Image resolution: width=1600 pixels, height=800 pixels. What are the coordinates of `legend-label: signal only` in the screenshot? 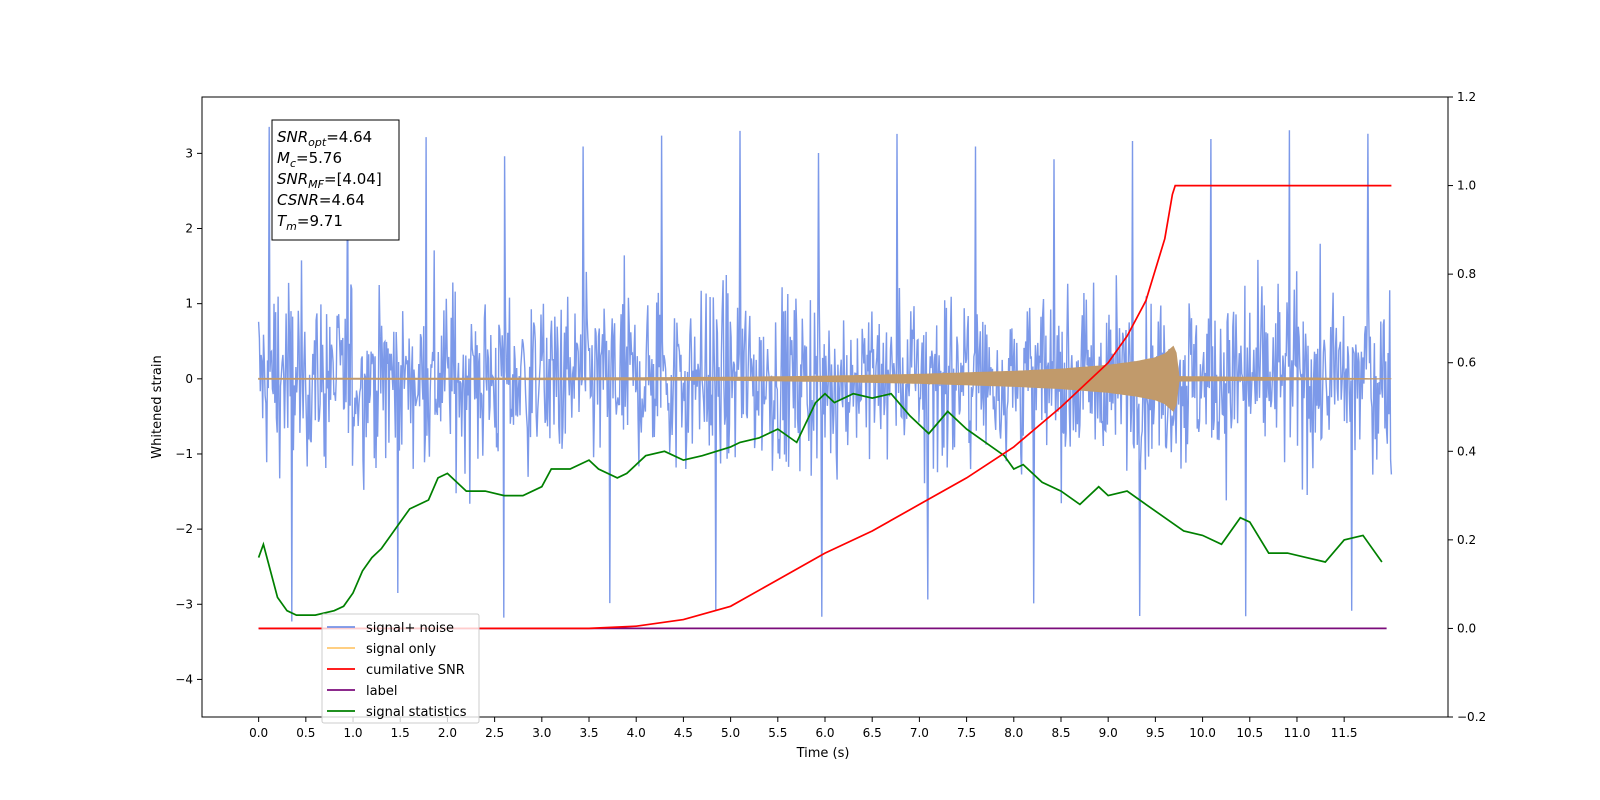 It's located at (401, 649).